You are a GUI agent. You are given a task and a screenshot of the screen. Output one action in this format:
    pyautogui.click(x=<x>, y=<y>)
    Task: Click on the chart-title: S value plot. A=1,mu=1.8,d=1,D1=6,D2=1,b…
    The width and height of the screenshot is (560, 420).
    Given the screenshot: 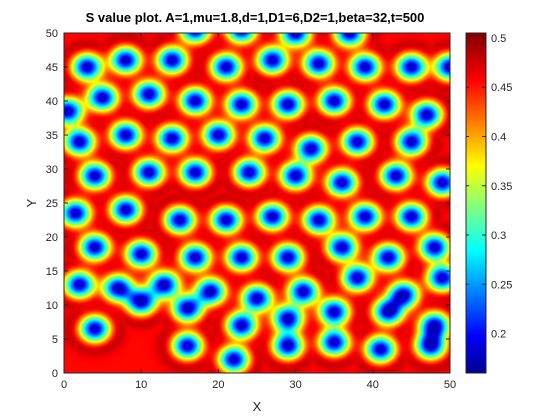 What is the action you would take?
    pyautogui.click(x=255, y=17)
    